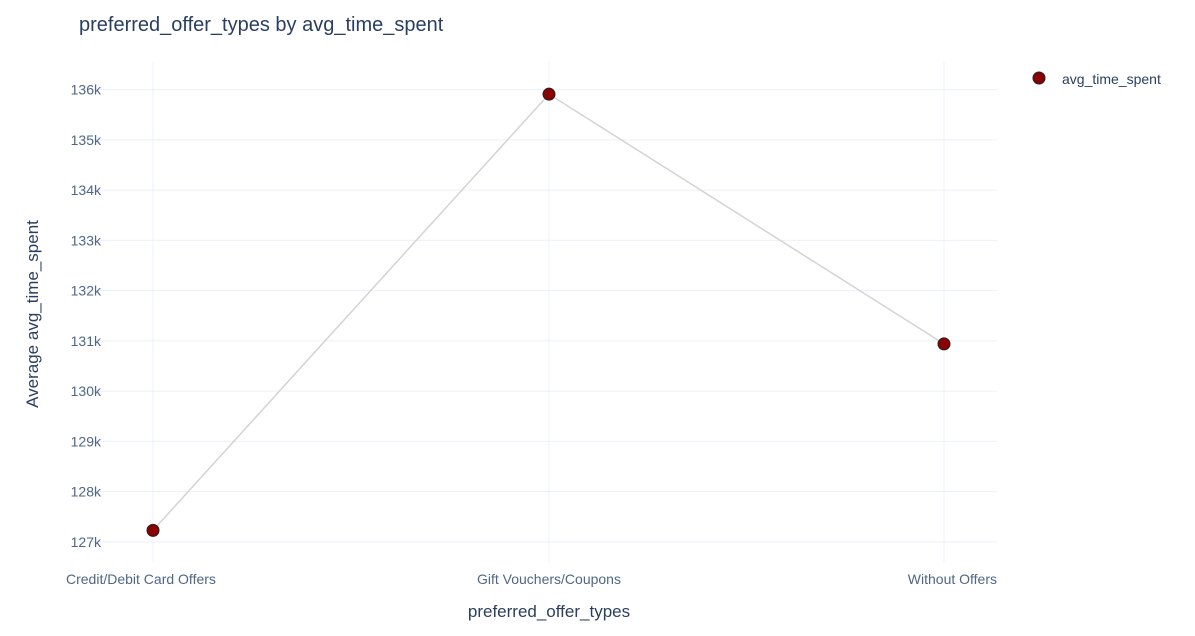 Image resolution: width=1195 pixels, height=636 pixels. I want to click on y-tick-label: 136k, so click(86, 90).